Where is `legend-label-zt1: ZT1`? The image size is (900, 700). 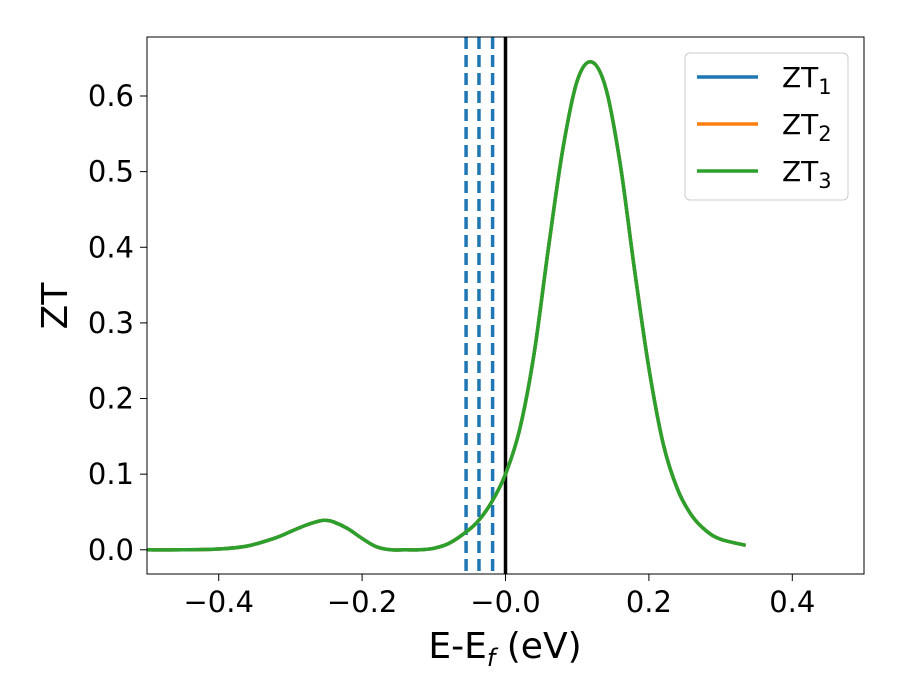
legend-label-zt1: ZT1 is located at coordinates (807, 80).